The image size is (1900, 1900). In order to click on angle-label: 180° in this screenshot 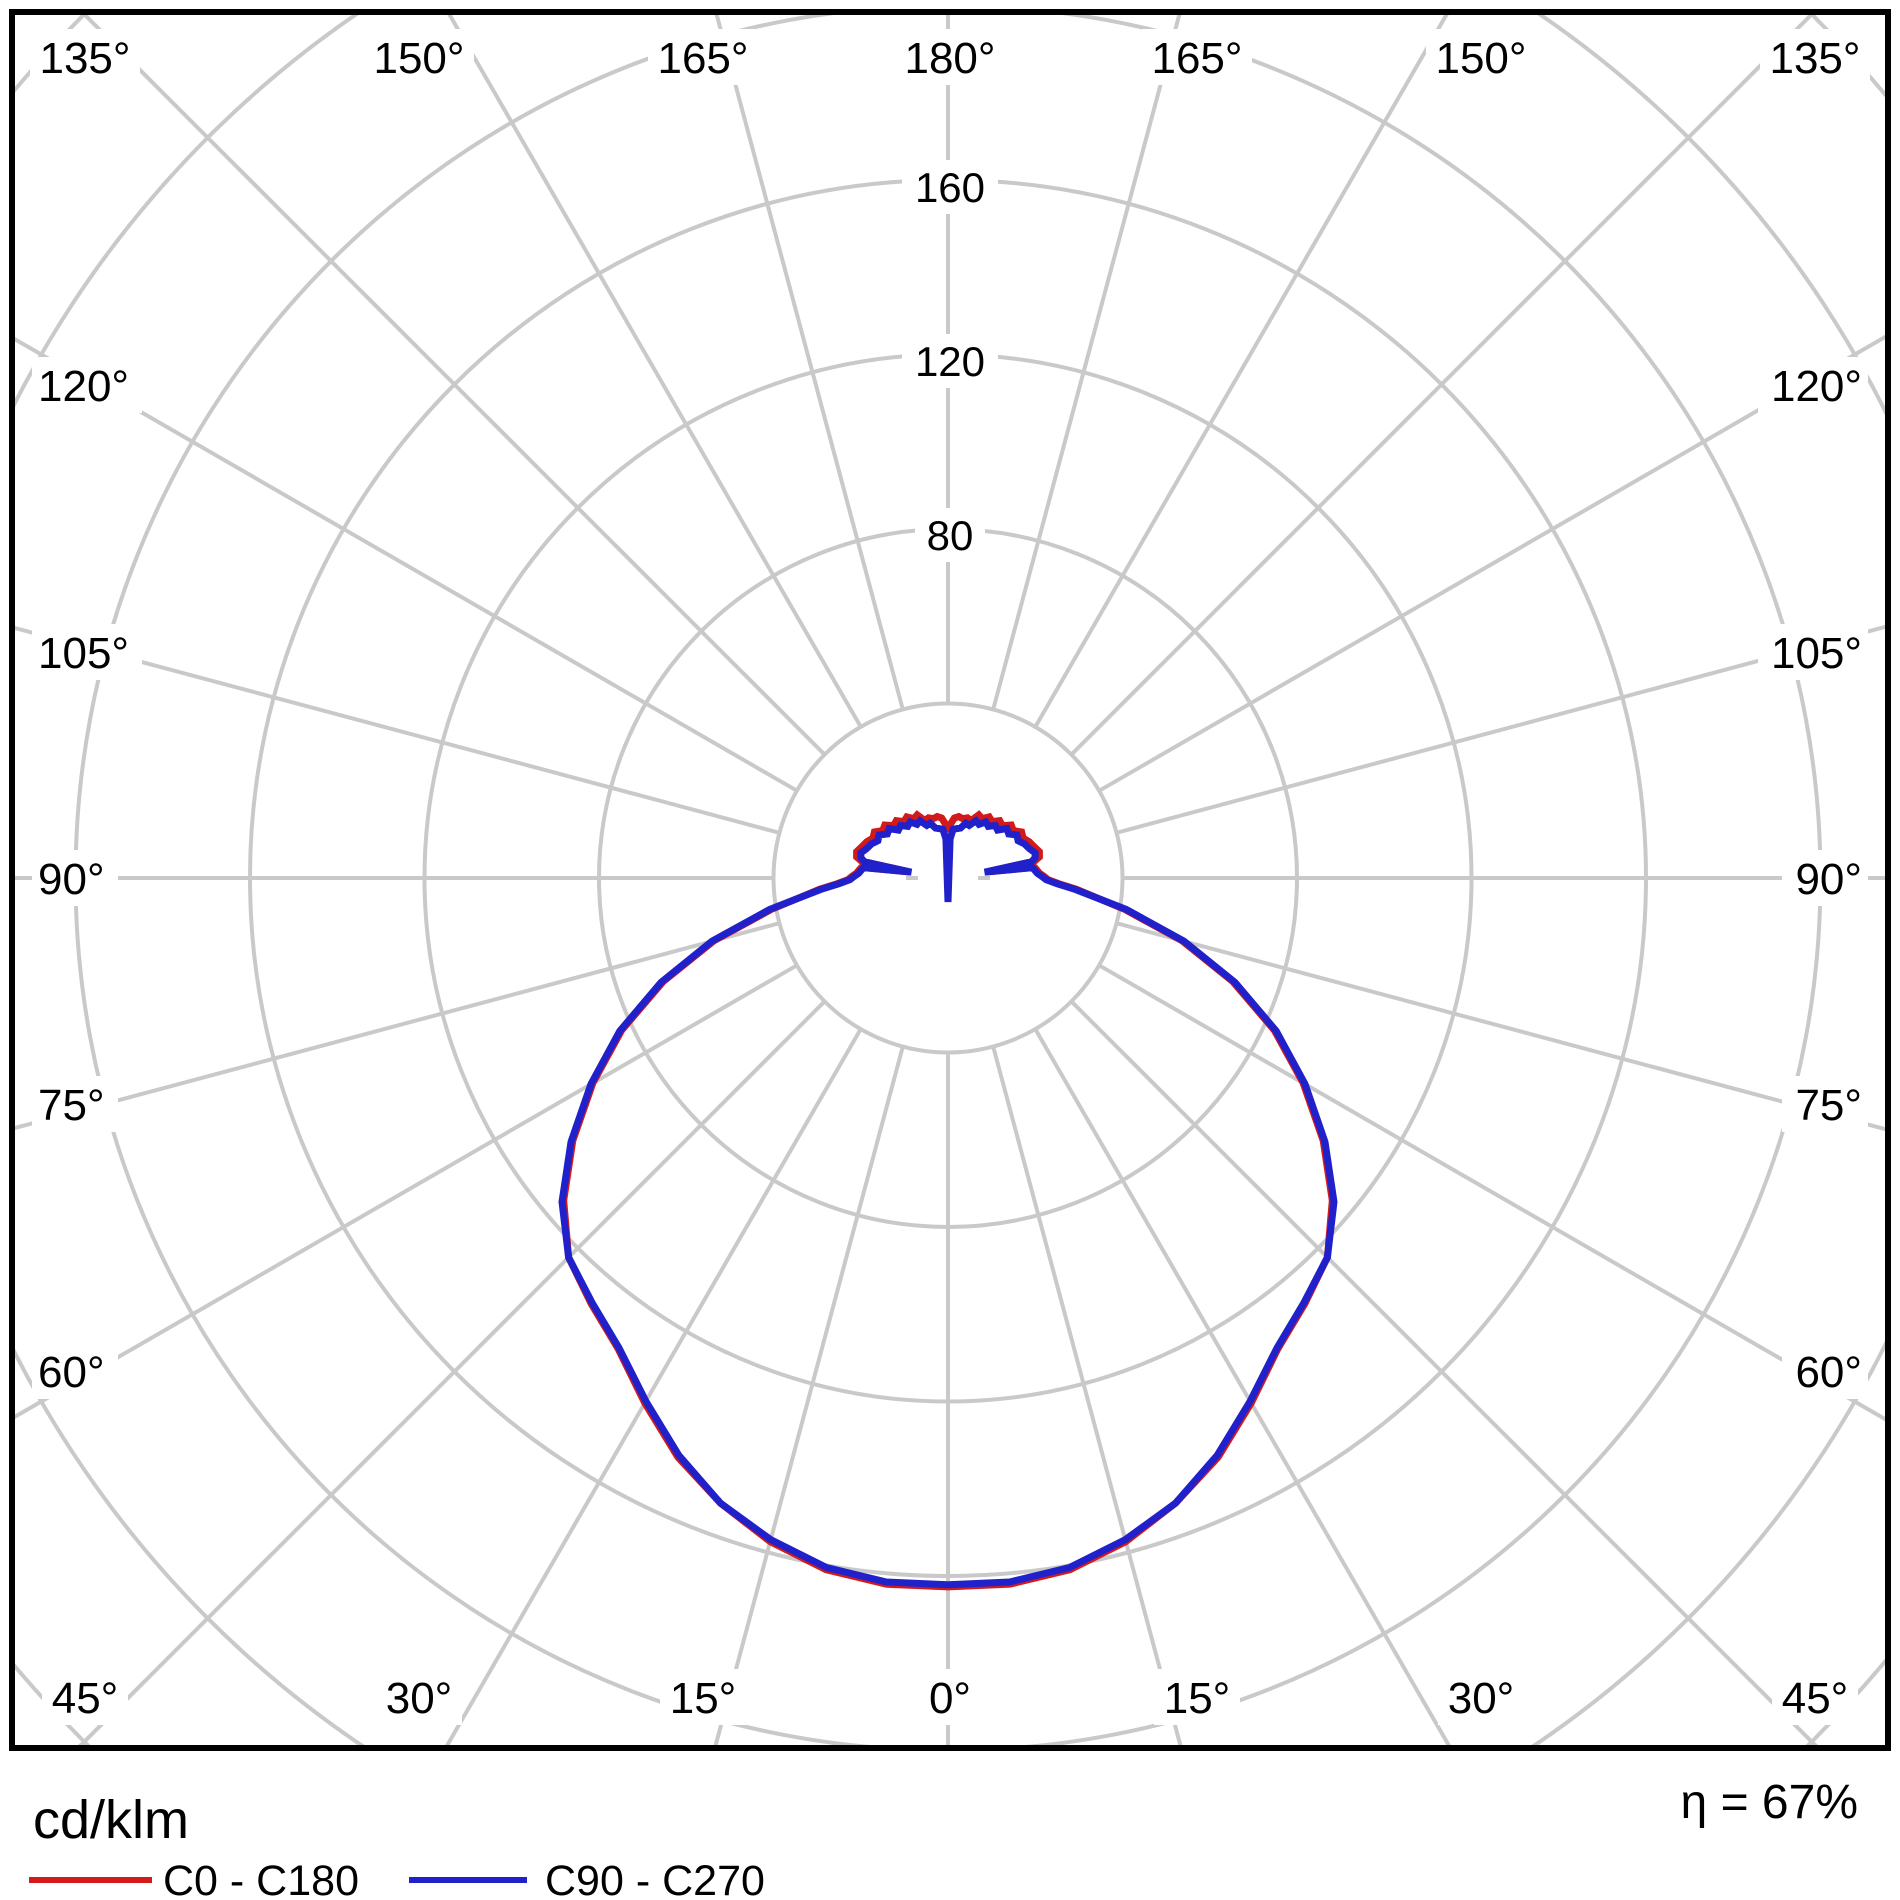, I will do `click(949, 58)`.